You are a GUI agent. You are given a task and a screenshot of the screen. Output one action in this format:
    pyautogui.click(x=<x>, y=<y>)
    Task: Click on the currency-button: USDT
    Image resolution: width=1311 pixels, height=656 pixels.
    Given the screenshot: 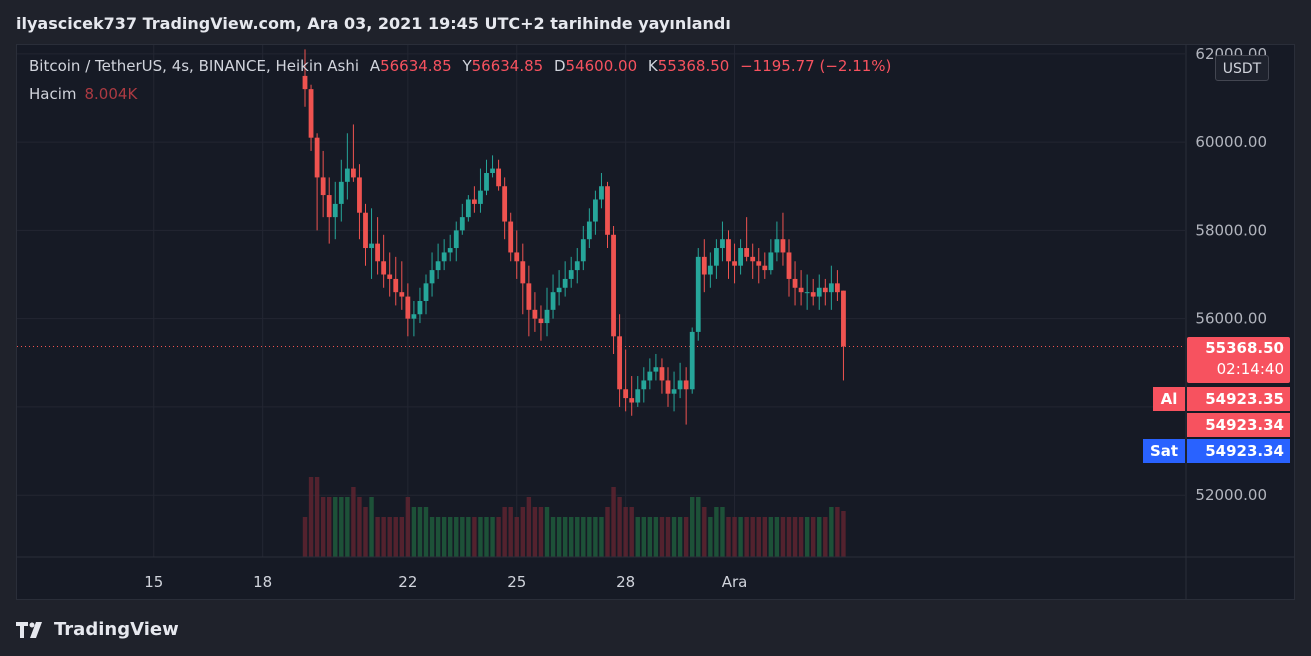 What is the action you would take?
    pyautogui.click(x=1242, y=68)
    